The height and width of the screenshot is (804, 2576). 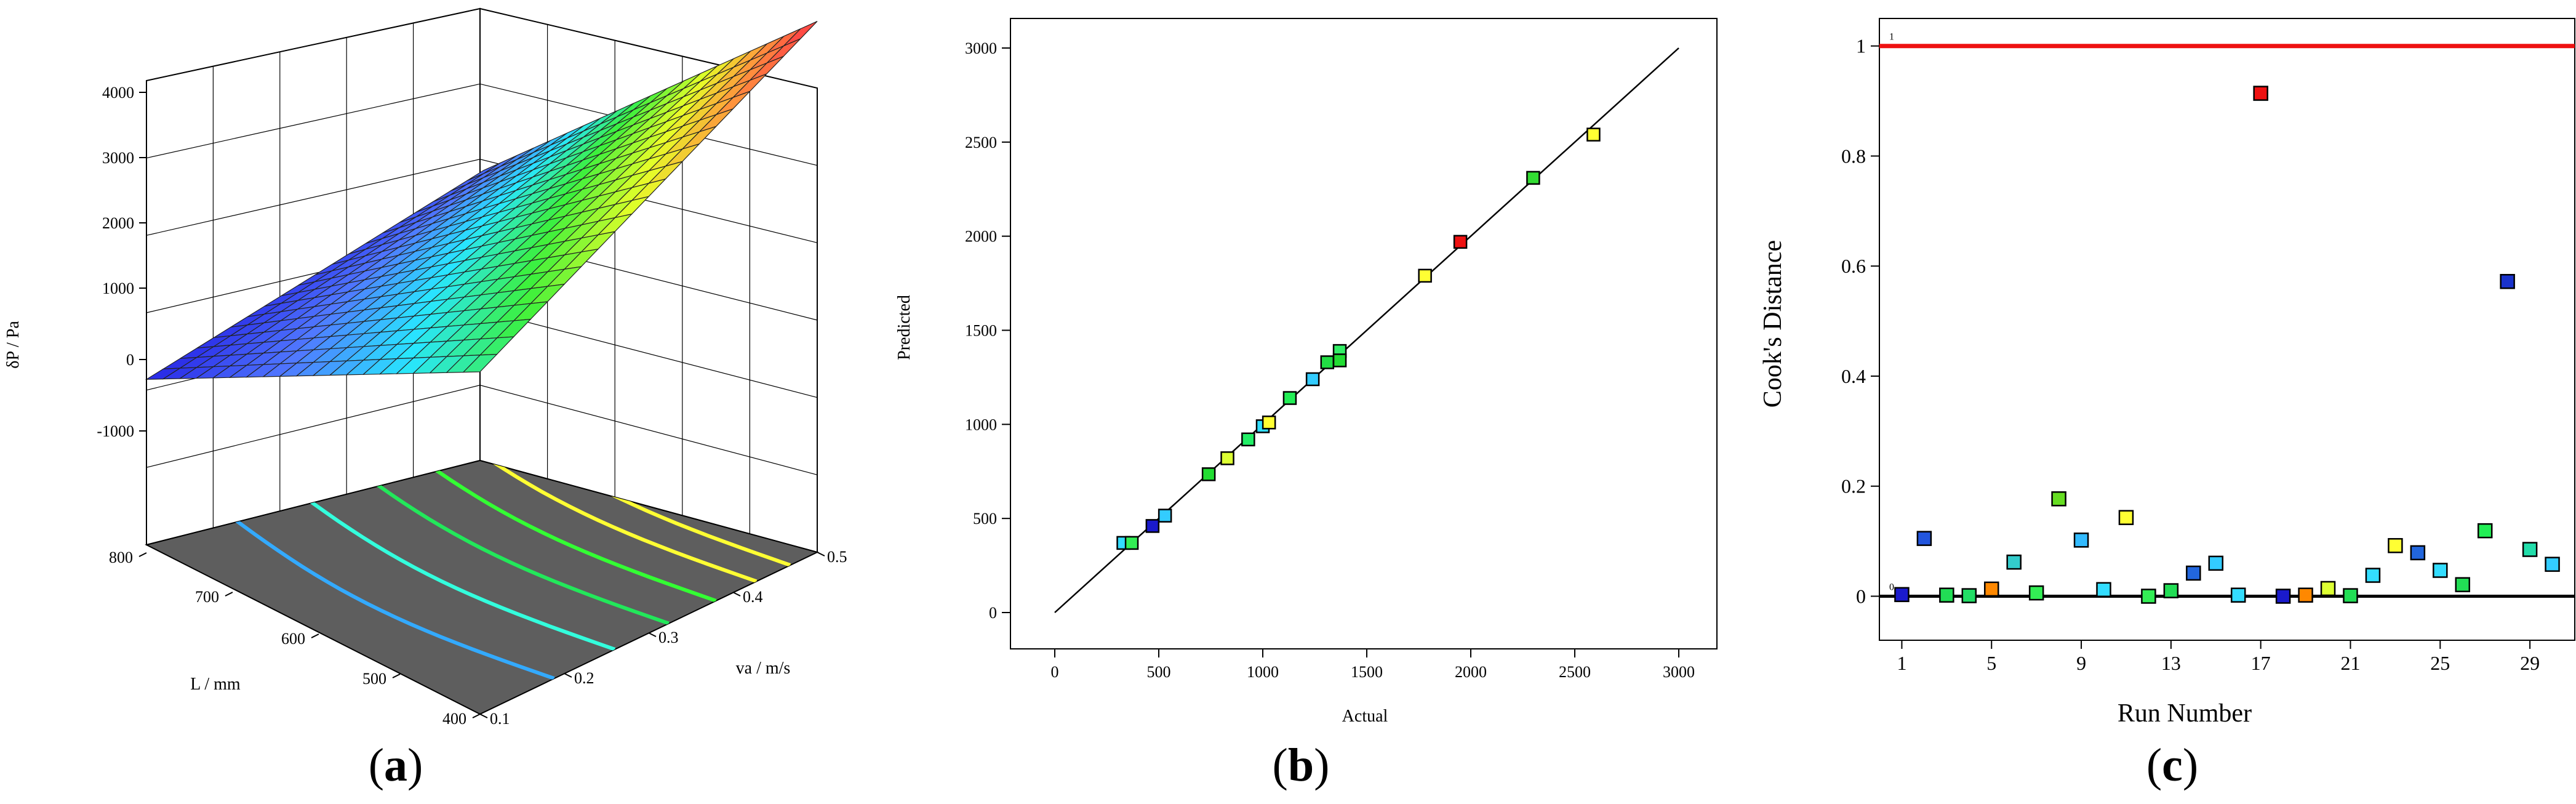 I want to click on caption-b-letter: b, so click(x=1301, y=765).